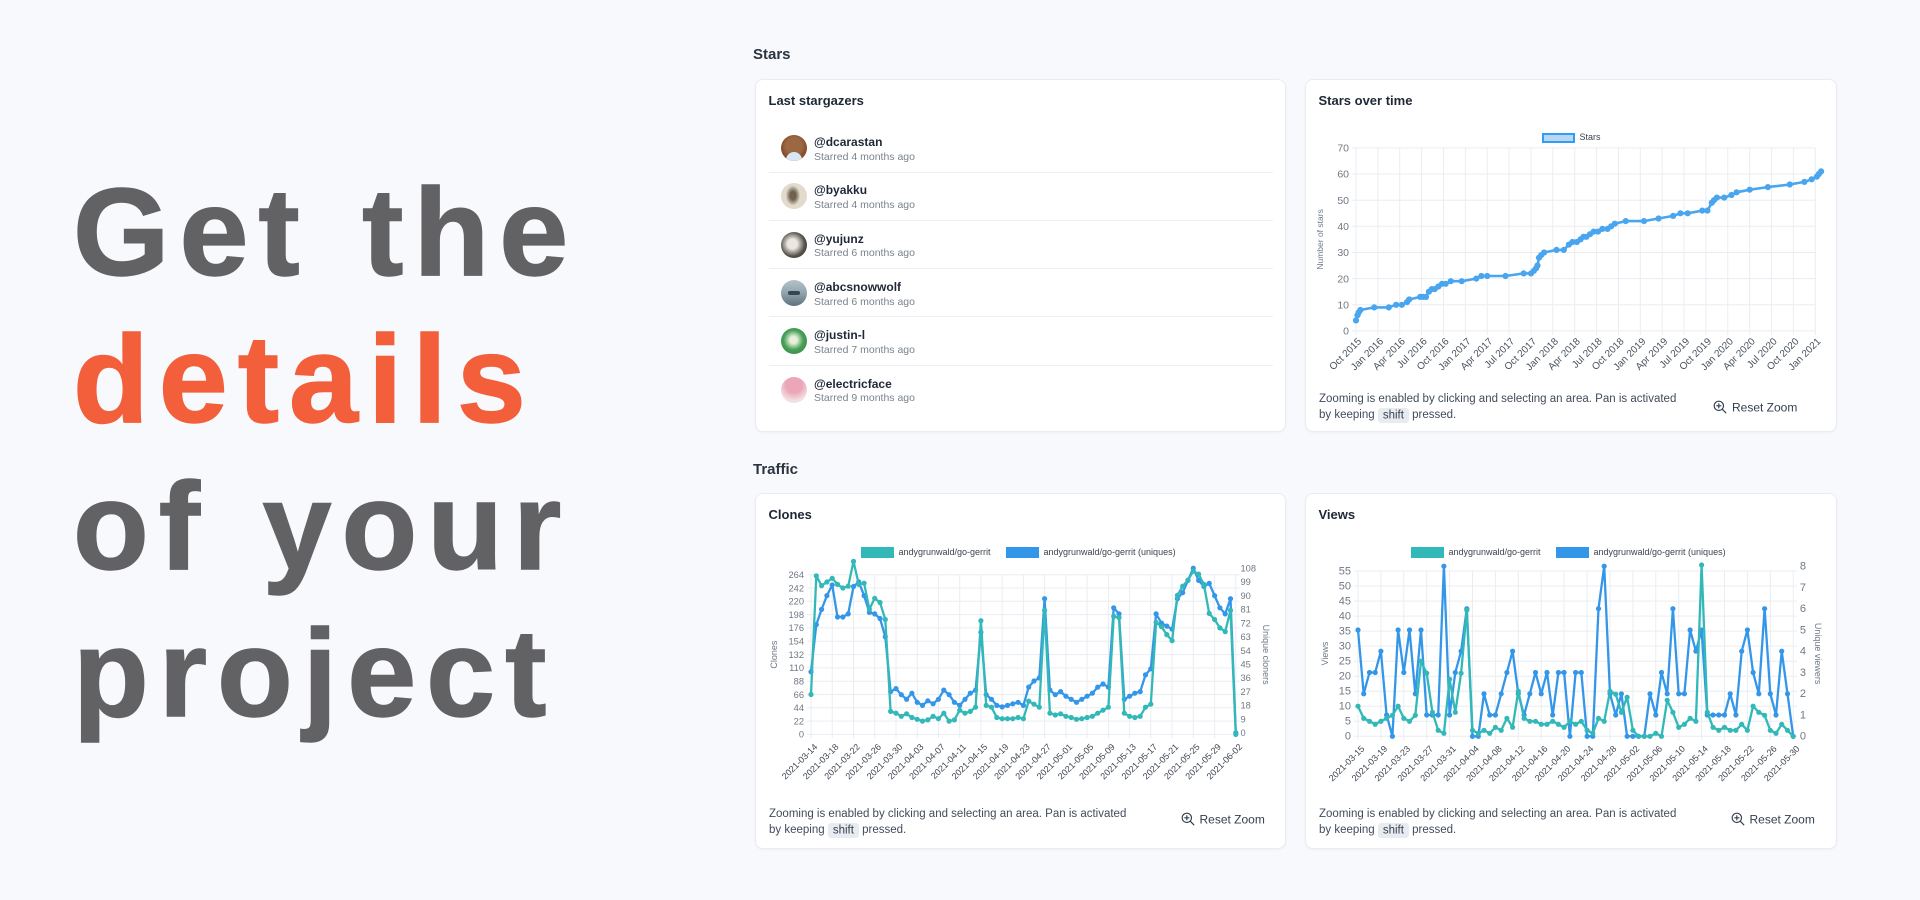 The width and height of the screenshot is (1920, 900). What do you see at coordinates (1246, 623) in the screenshot?
I see `svg-text: 72` at bounding box center [1246, 623].